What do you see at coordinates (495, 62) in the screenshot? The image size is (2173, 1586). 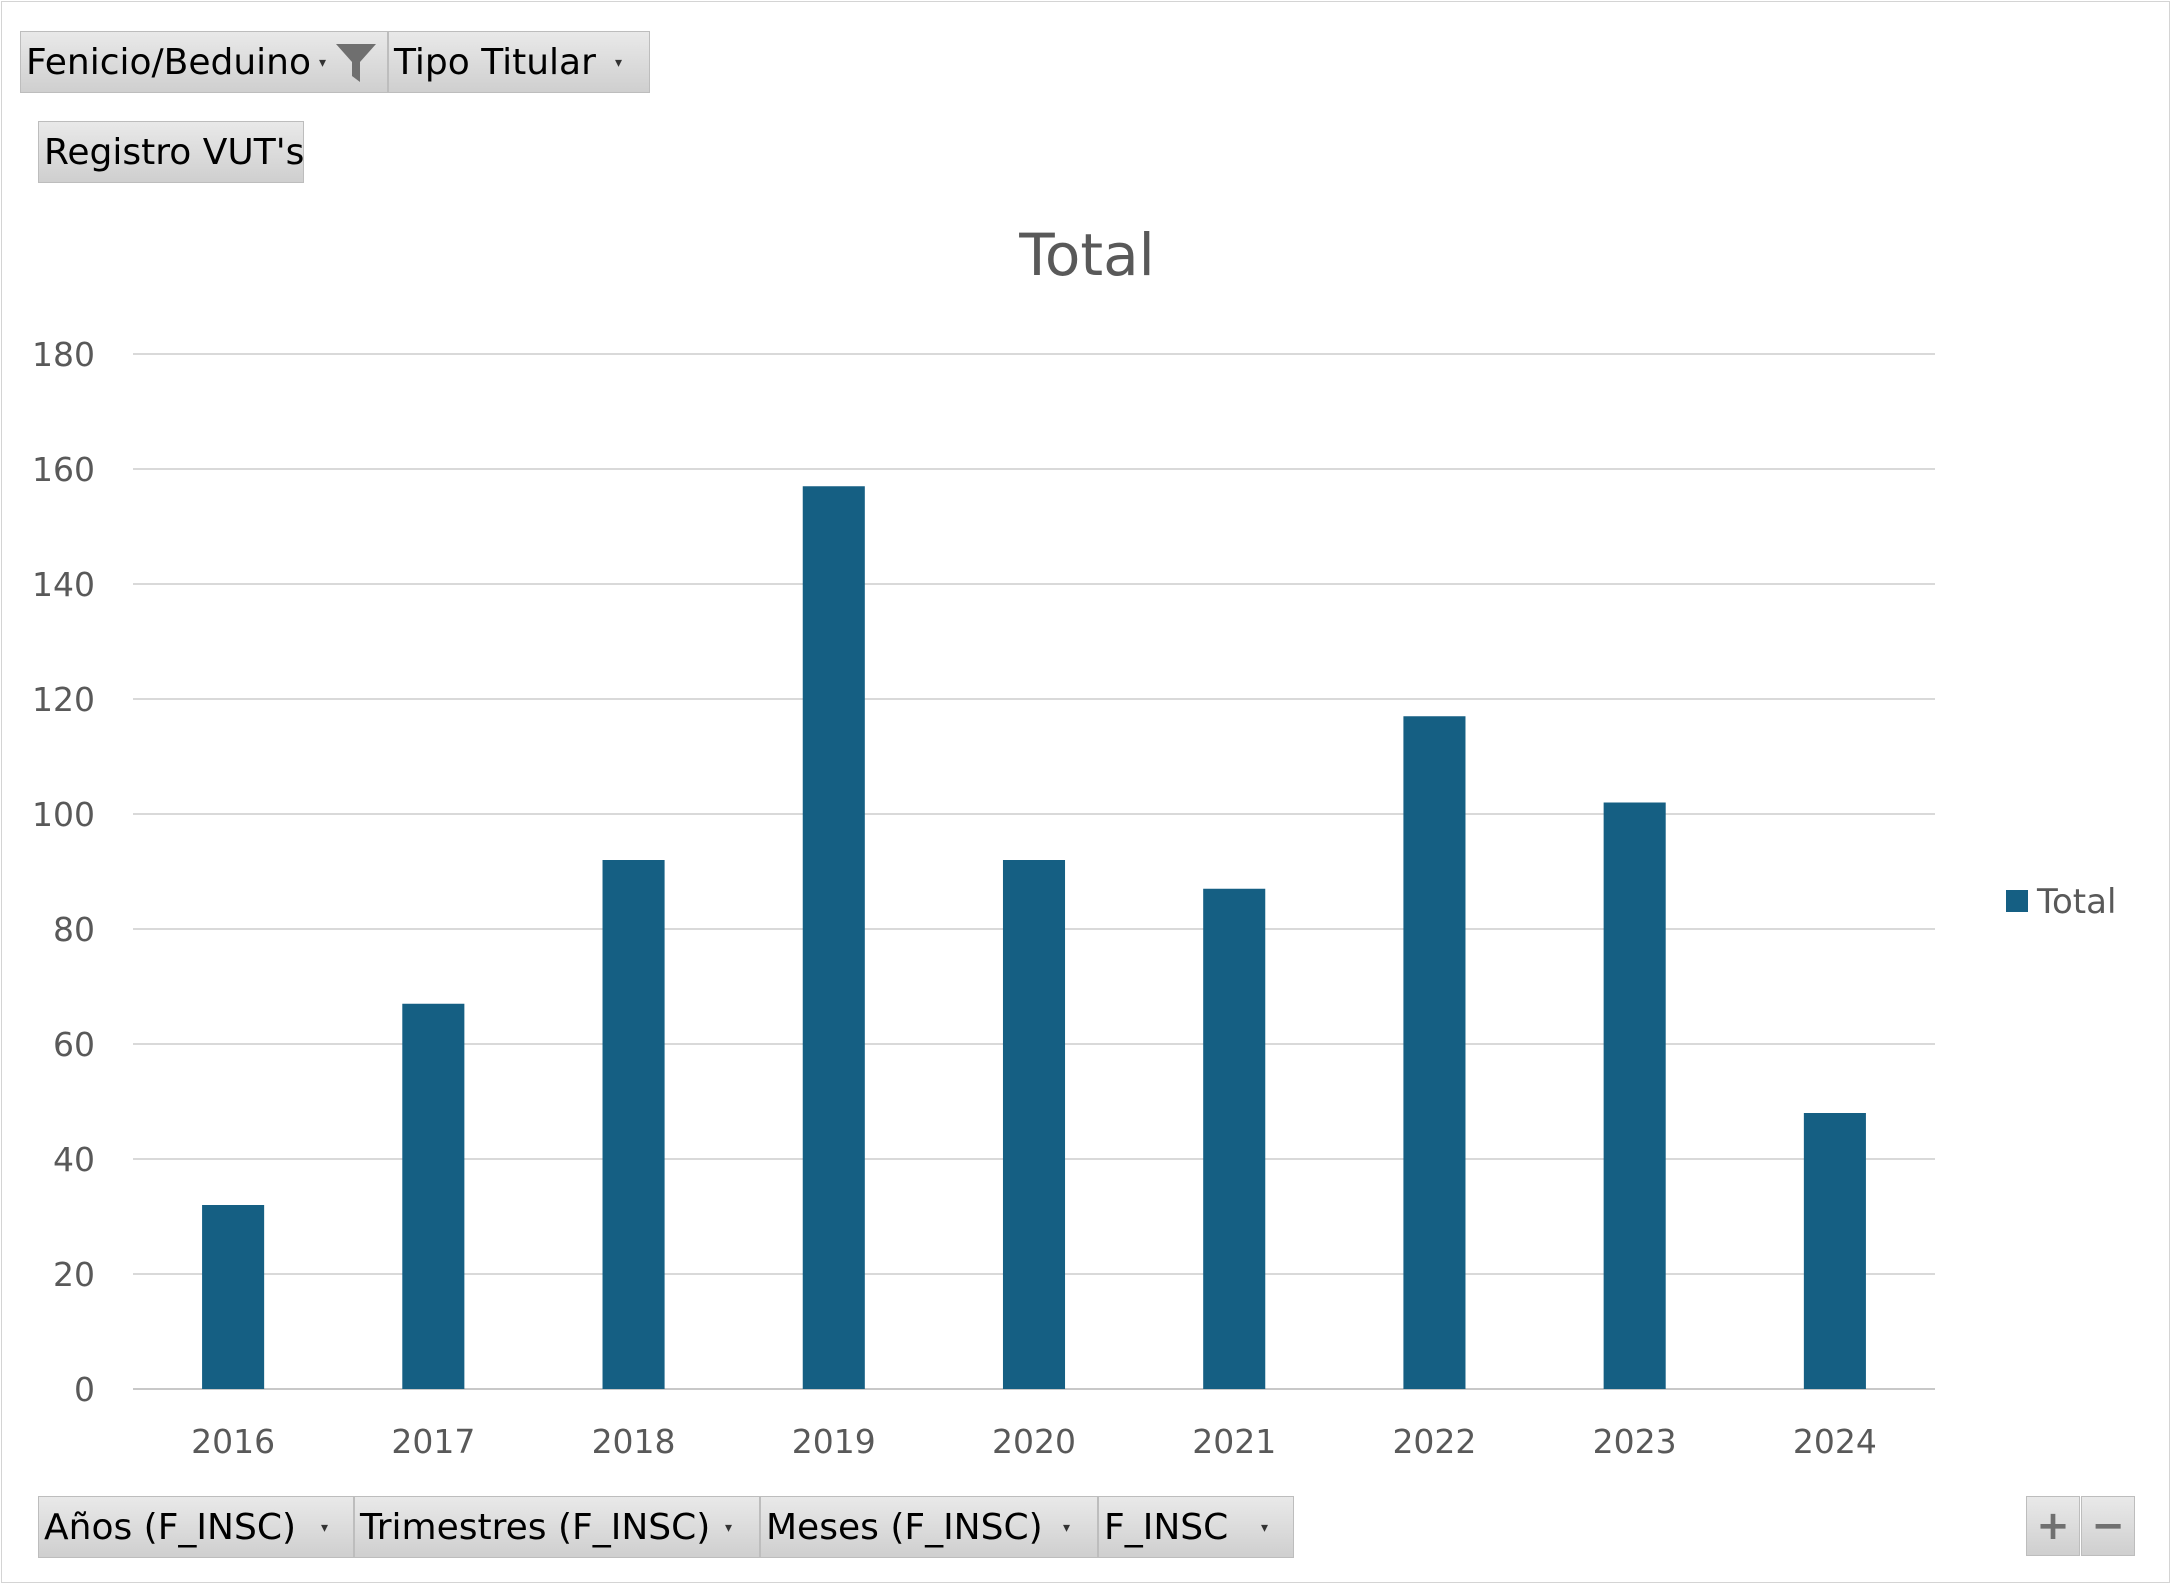 I see `filter-field-label: Tipo Titular` at bounding box center [495, 62].